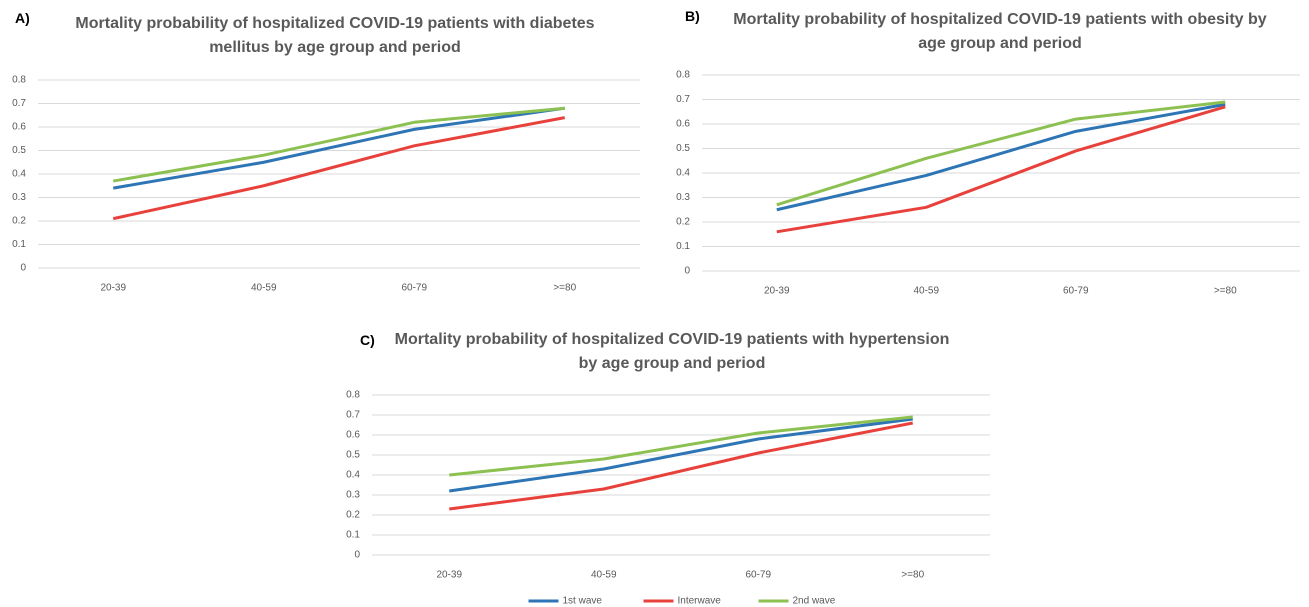 This screenshot has width=1309, height=607. What do you see at coordinates (22, 18) in the screenshot?
I see `panel-label: A)` at bounding box center [22, 18].